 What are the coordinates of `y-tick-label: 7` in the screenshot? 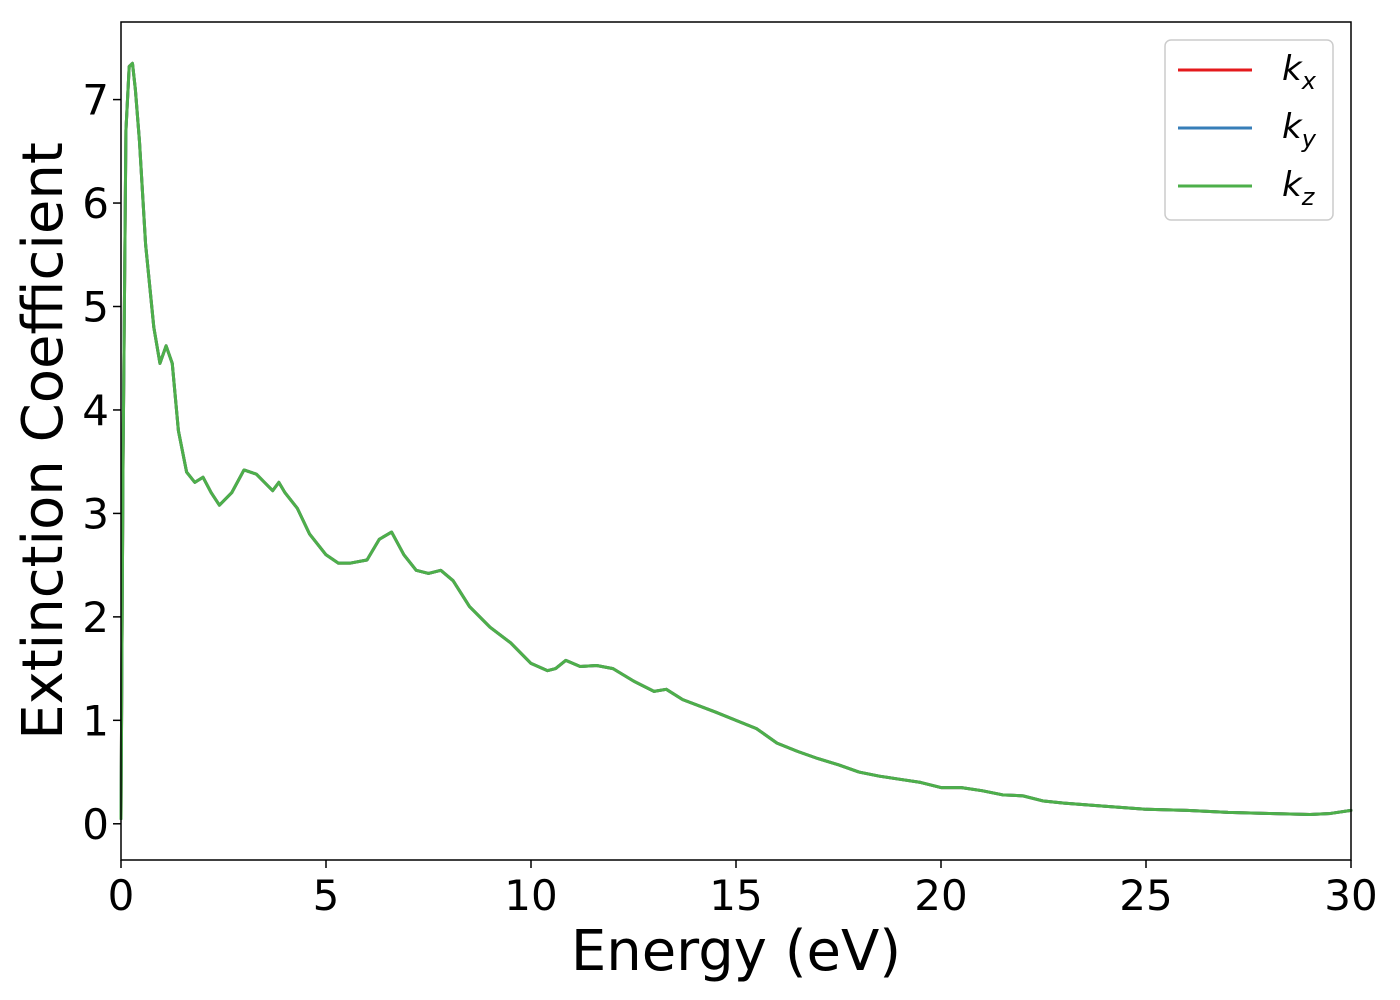 It's located at (95, 100).